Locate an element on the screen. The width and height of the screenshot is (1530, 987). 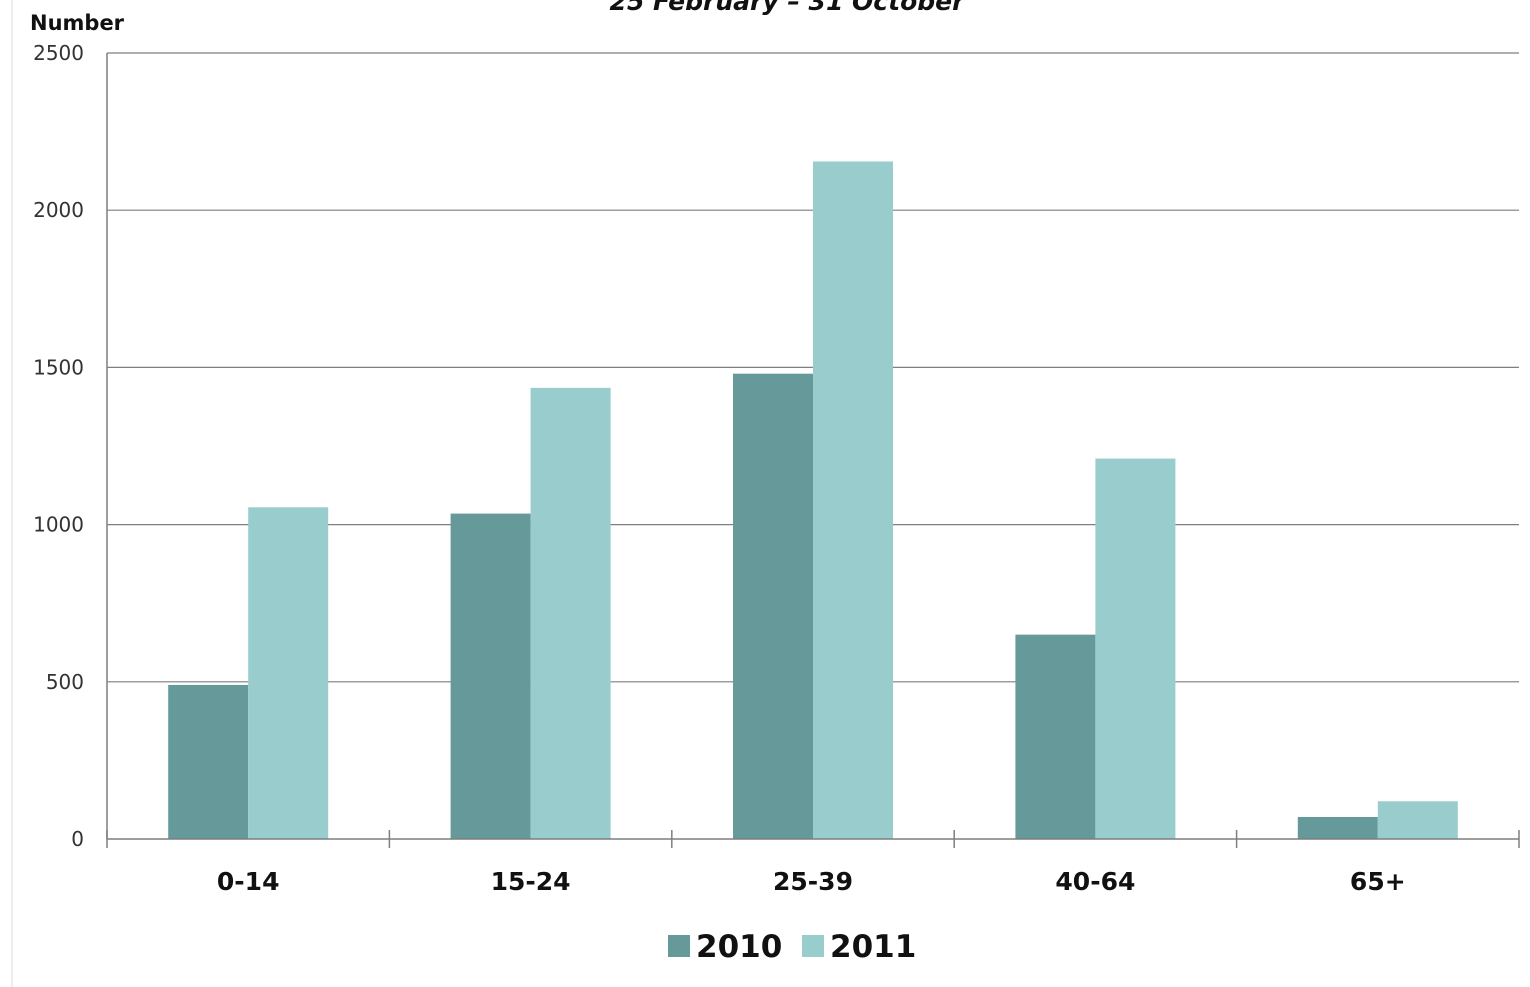
x-tick-label: 0-14 is located at coordinates (248, 881).